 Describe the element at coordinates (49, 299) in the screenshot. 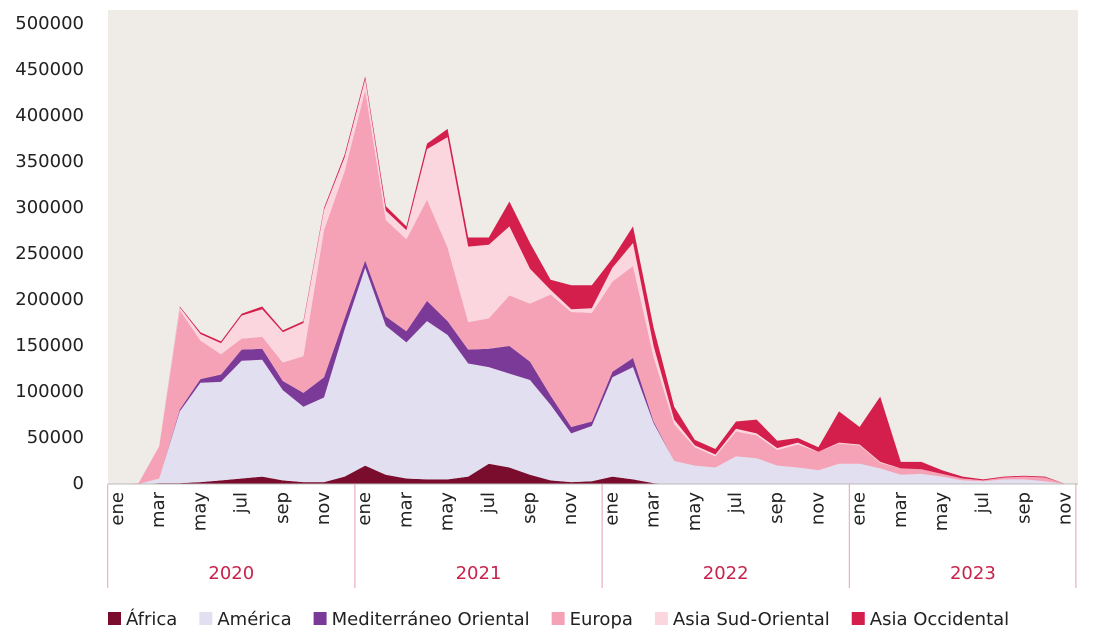

I see `y-tick-label: 200000` at that location.